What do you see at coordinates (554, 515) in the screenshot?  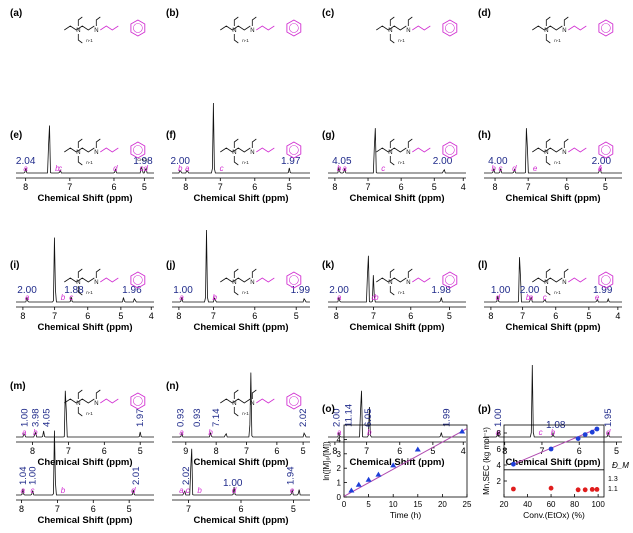 I see `x-axis-title: Conv.(EtOx) (%)` at bounding box center [554, 515].